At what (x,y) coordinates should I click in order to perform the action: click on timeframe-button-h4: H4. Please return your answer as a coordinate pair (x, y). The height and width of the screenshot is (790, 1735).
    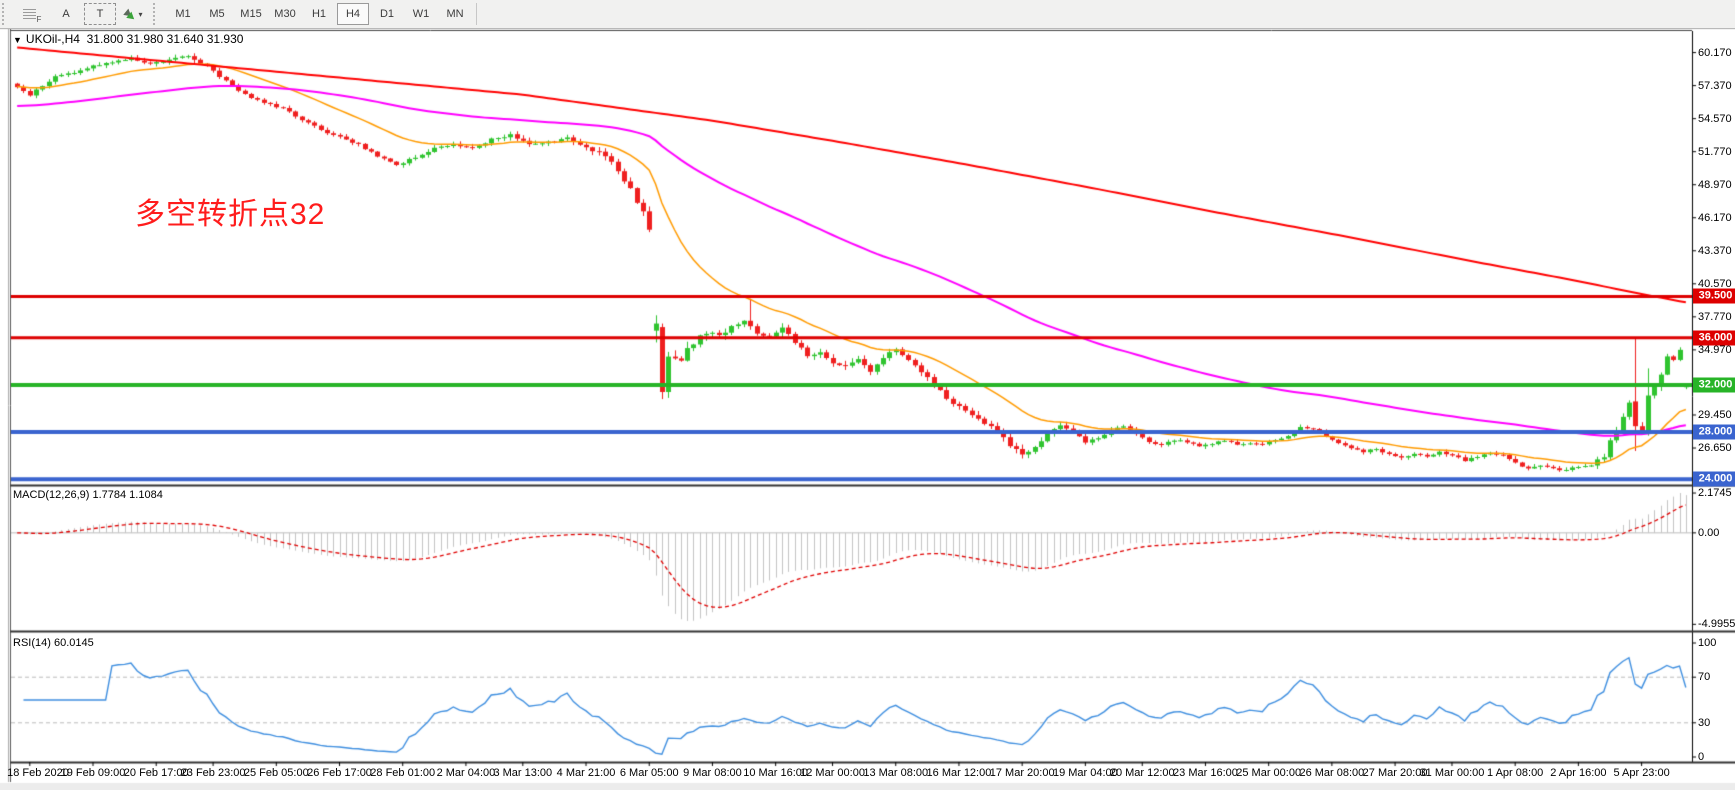
    Looking at the image, I should click on (353, 14).